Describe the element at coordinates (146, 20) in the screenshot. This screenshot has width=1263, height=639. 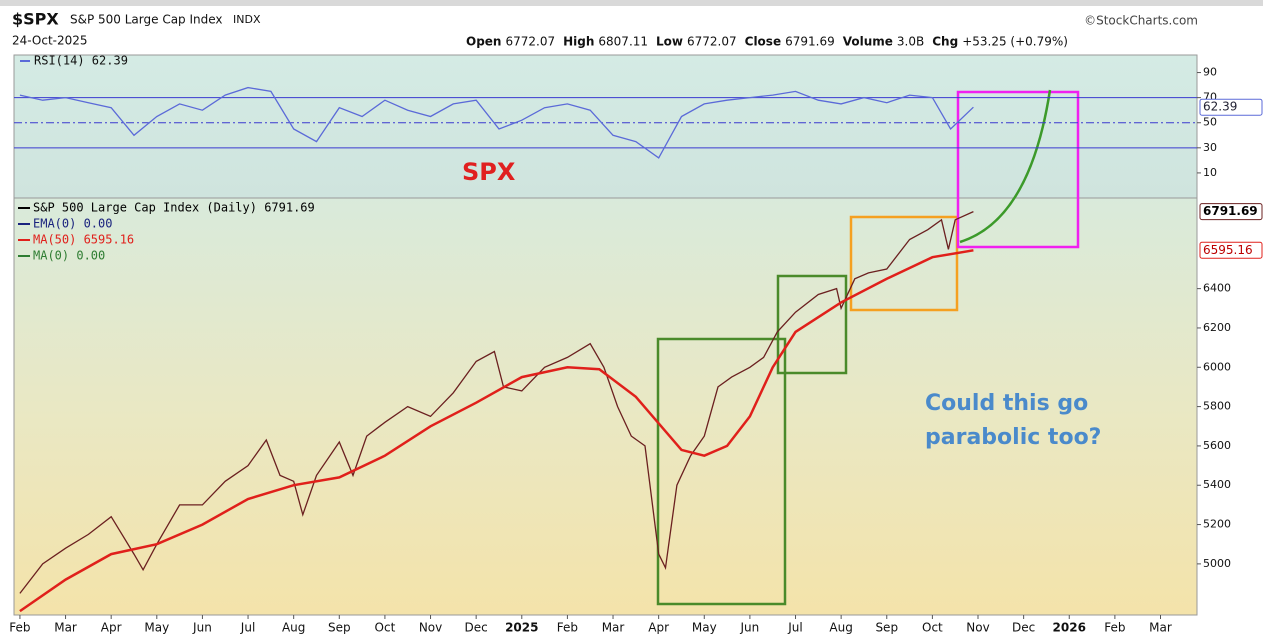
I see `index-name: S&P 500 Large Cap Index` at that location.